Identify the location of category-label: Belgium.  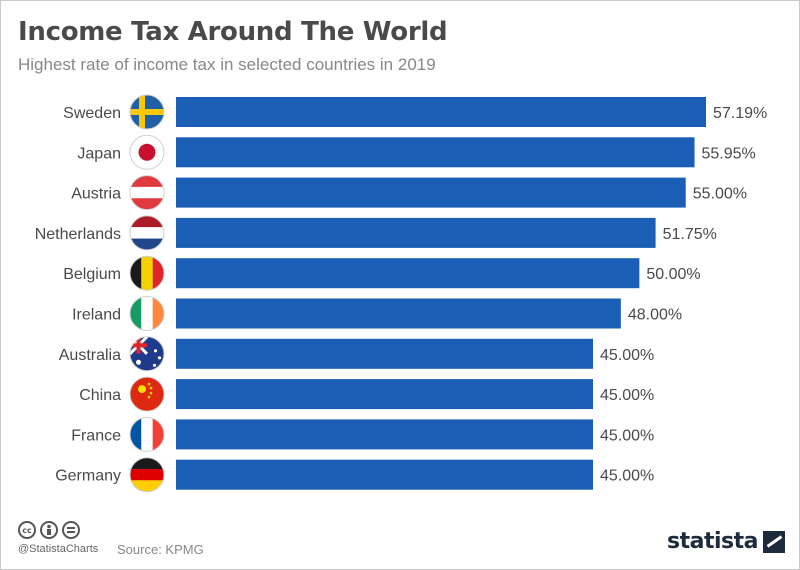
(92, 274).